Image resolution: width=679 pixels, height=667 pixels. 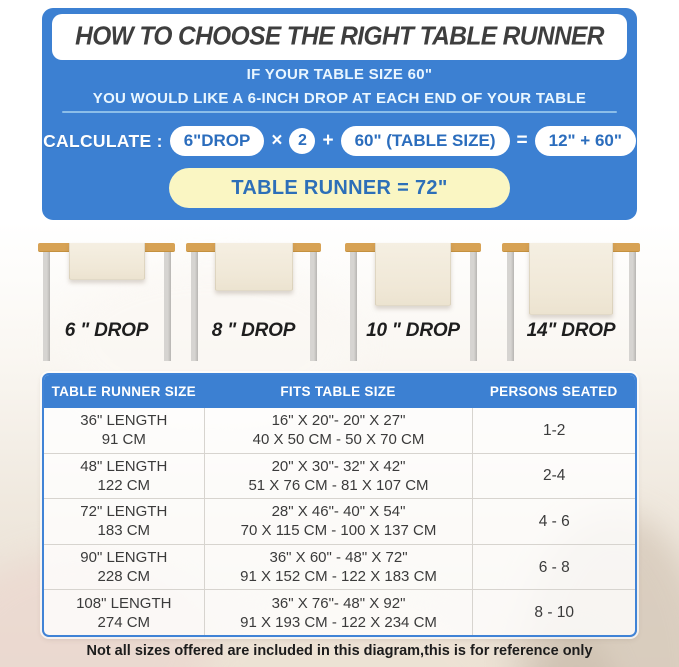 I want to click on persons-cell: 2-4, so click(x=553, y=476).